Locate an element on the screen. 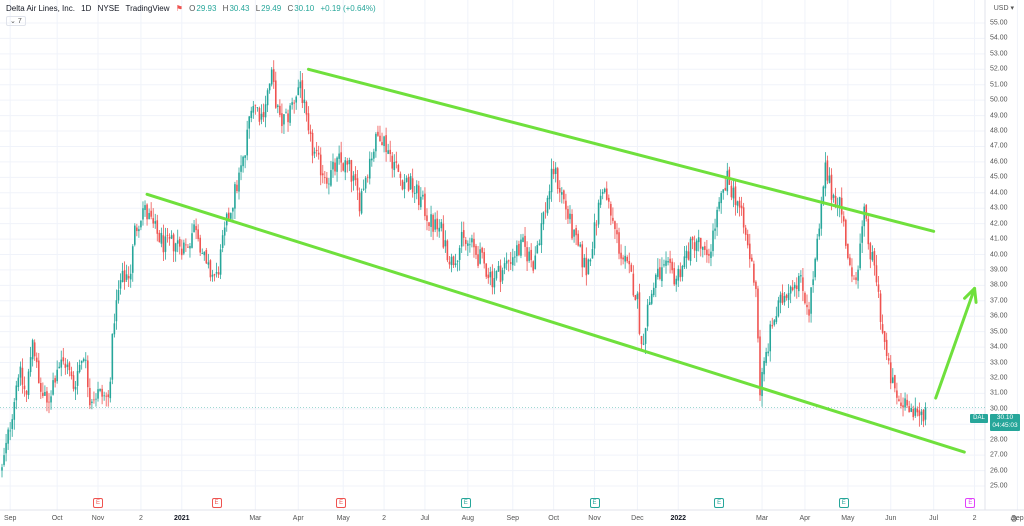 This screenshot has width=1024, height=526. currency-selector: USD ▾ is located at coordinates (1004, 8).